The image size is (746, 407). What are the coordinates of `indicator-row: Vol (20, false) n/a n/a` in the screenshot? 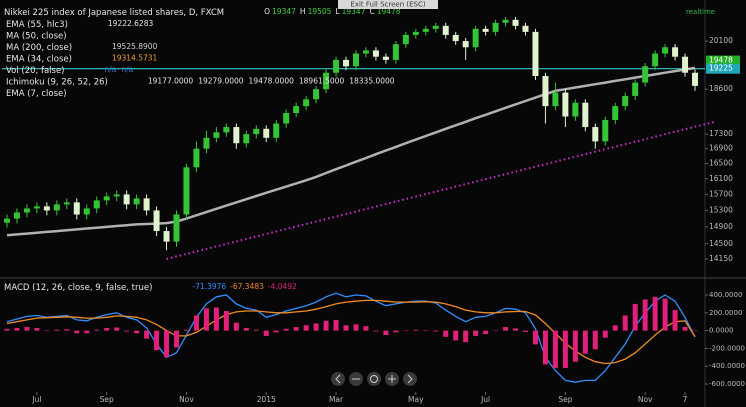 It's located at (69, 70).